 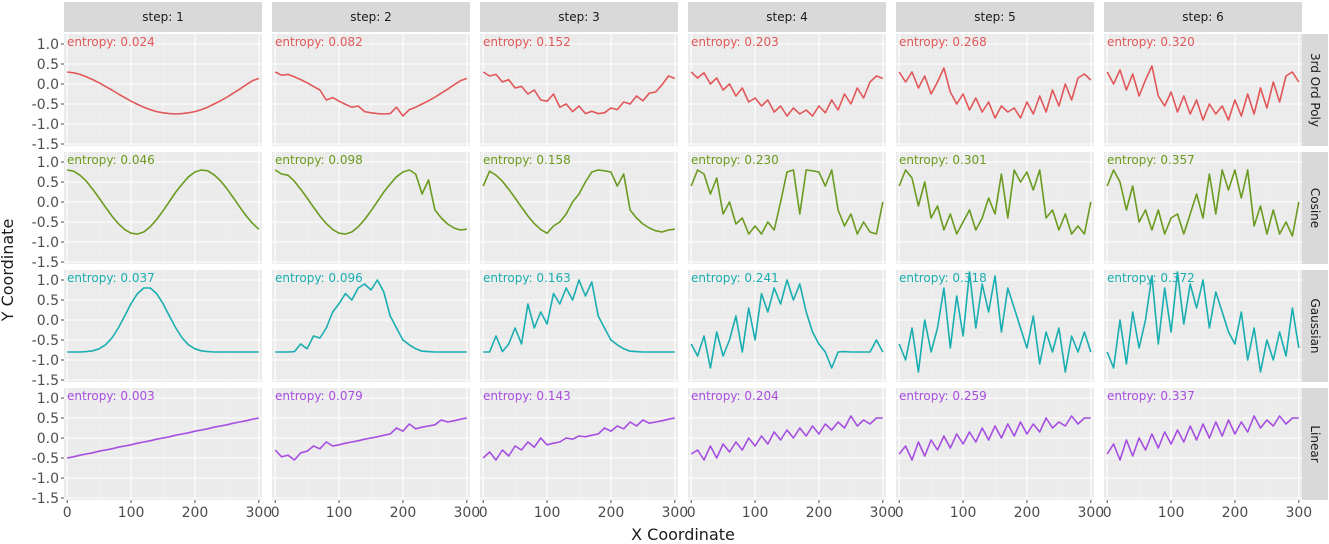 I want to click on entropy-annotation: entropy: 0.163, so click(x=527, y=278).